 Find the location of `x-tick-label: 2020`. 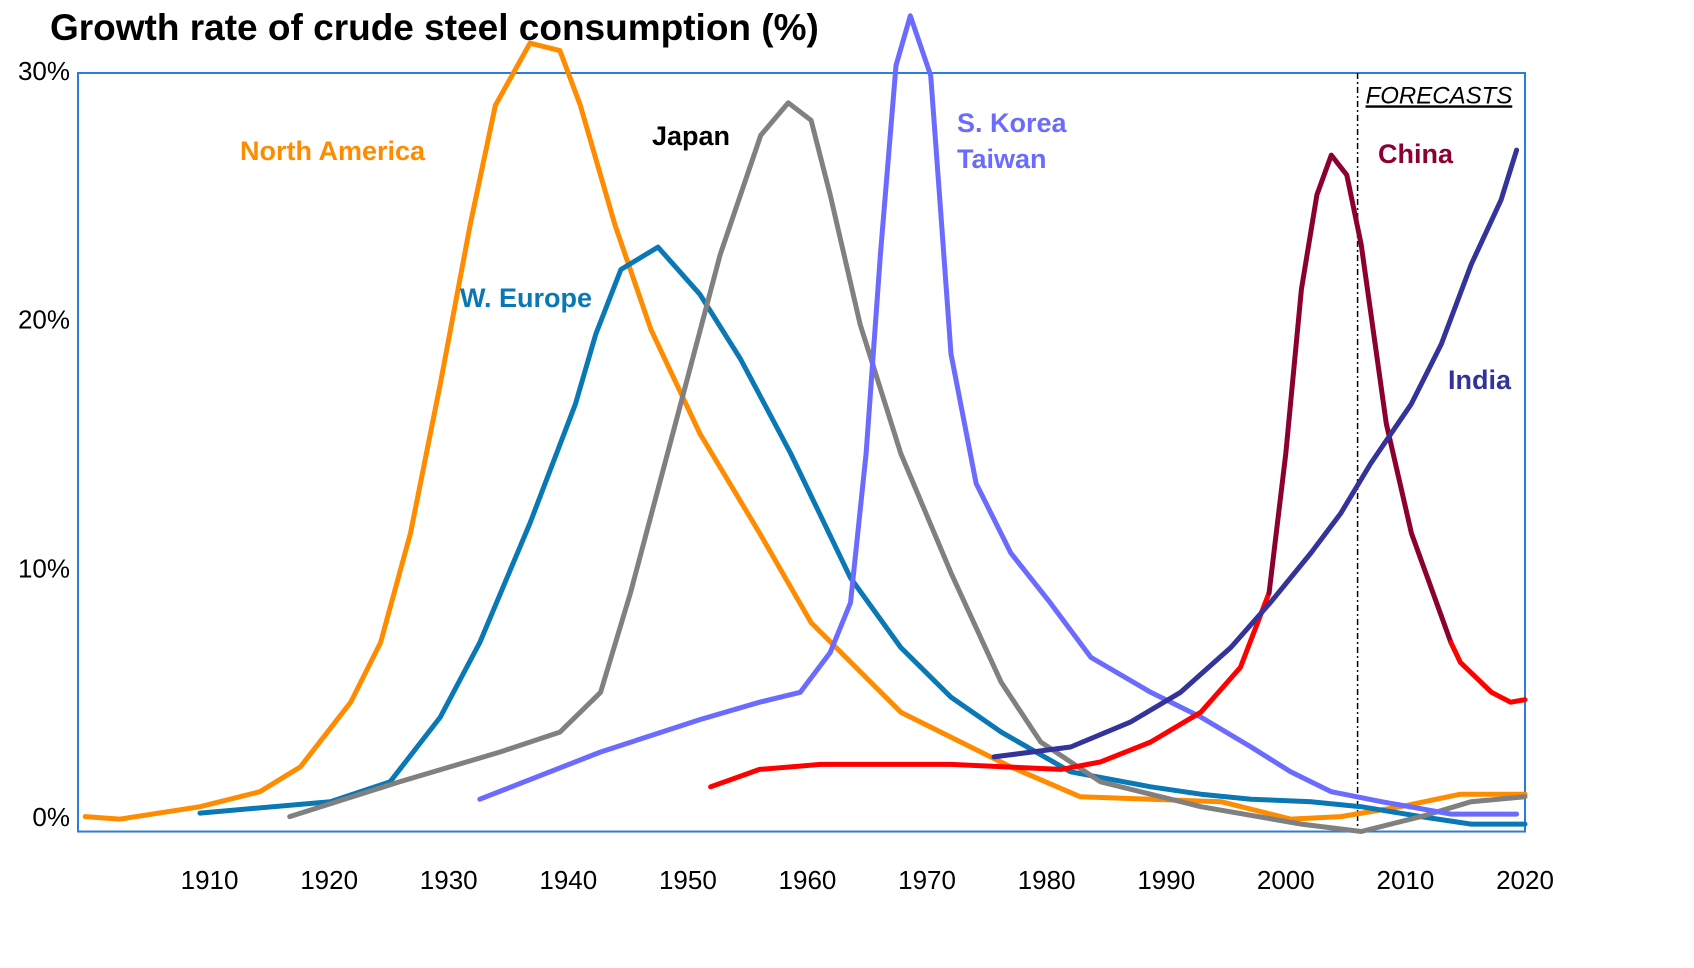

x-tick-label: 2020 is located at coordinates (1525, 880).